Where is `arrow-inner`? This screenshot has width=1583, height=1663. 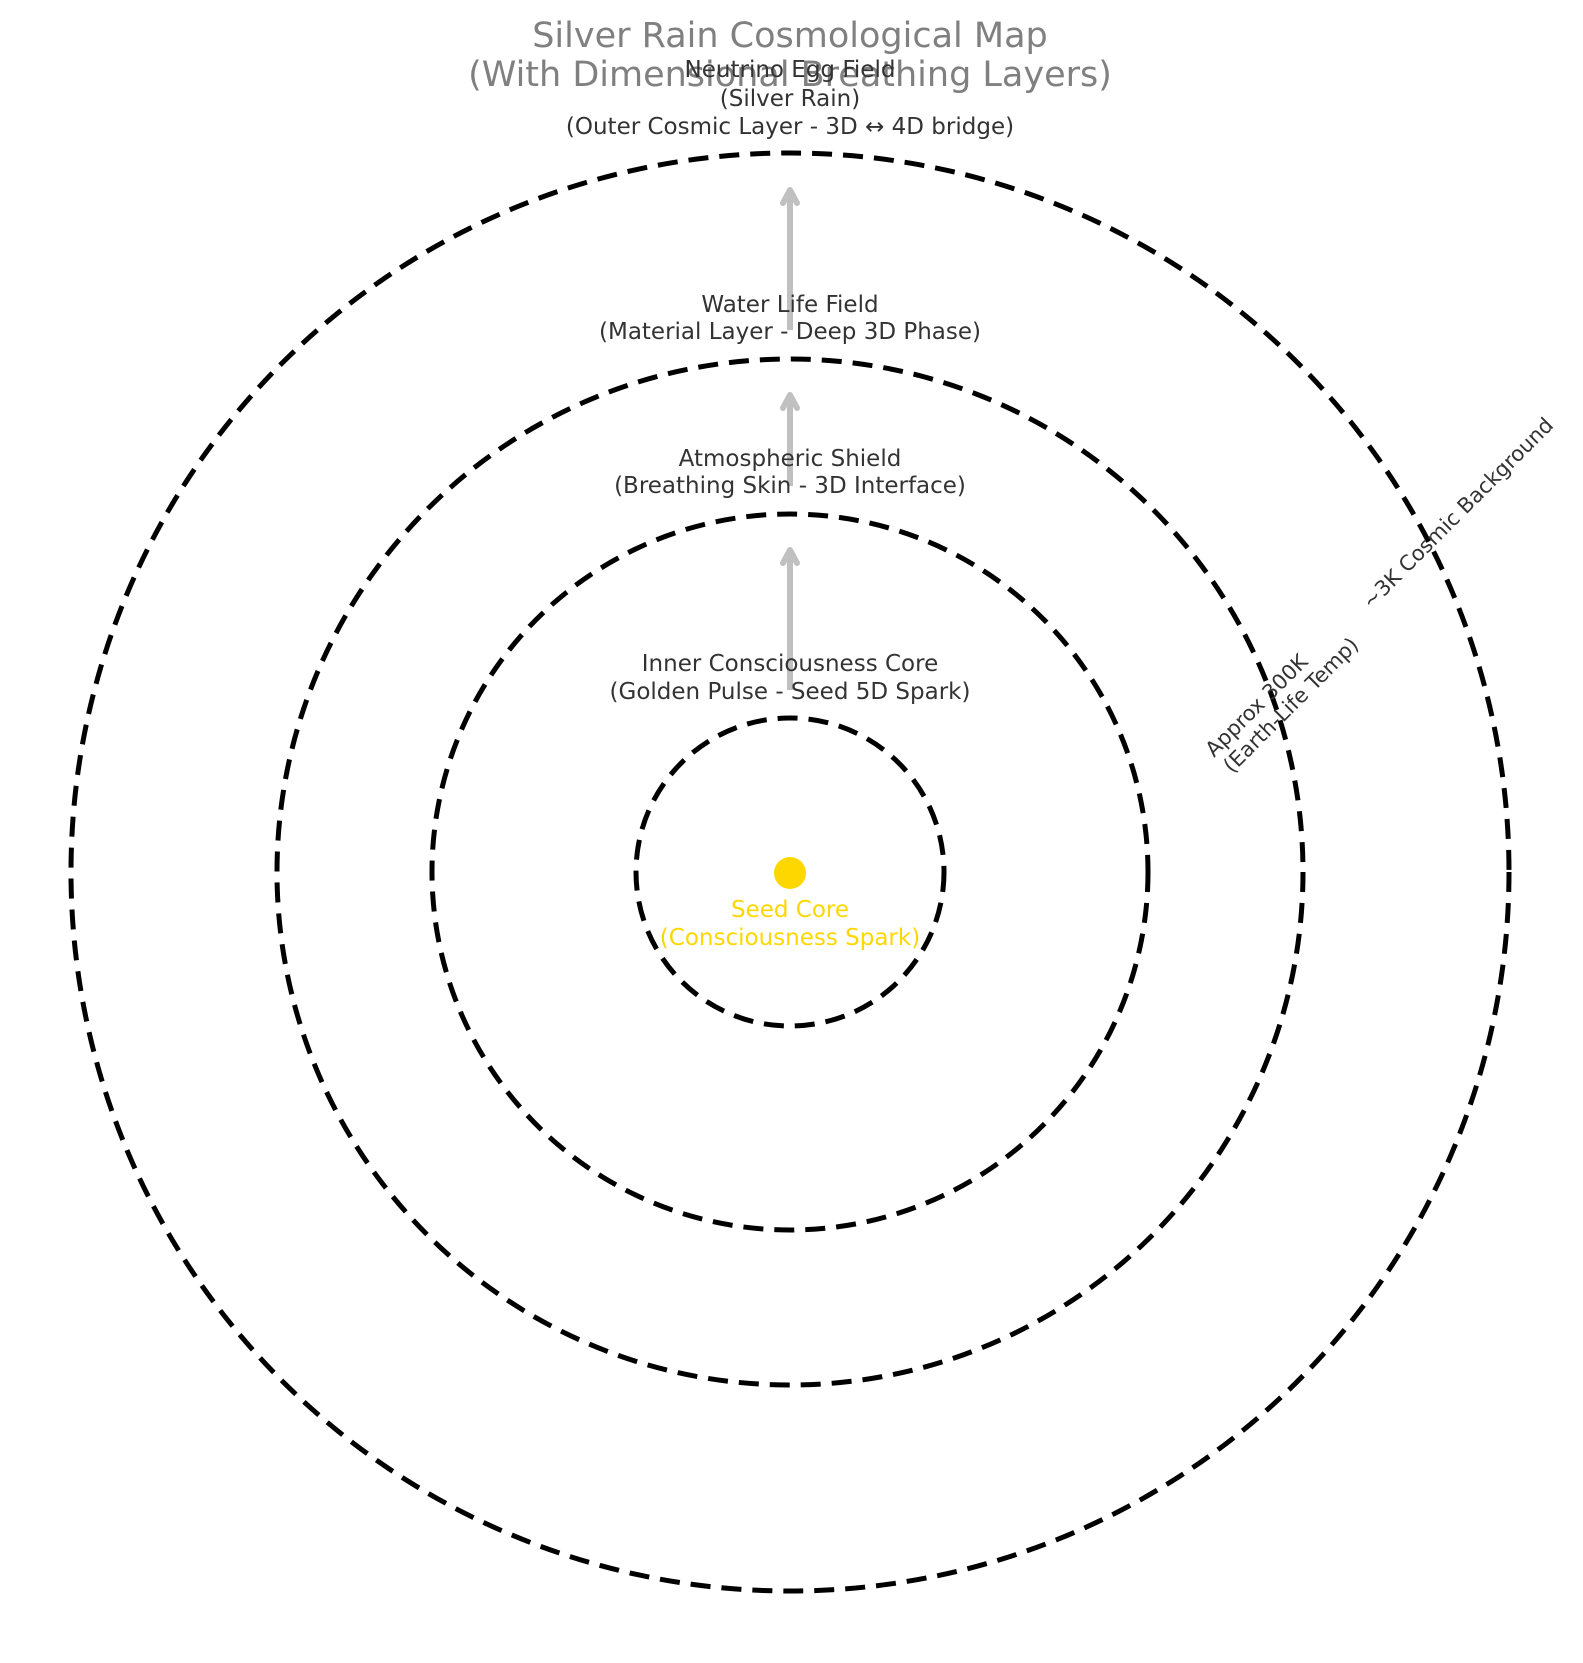 arrow-inner is located at coordinates (790, 618).